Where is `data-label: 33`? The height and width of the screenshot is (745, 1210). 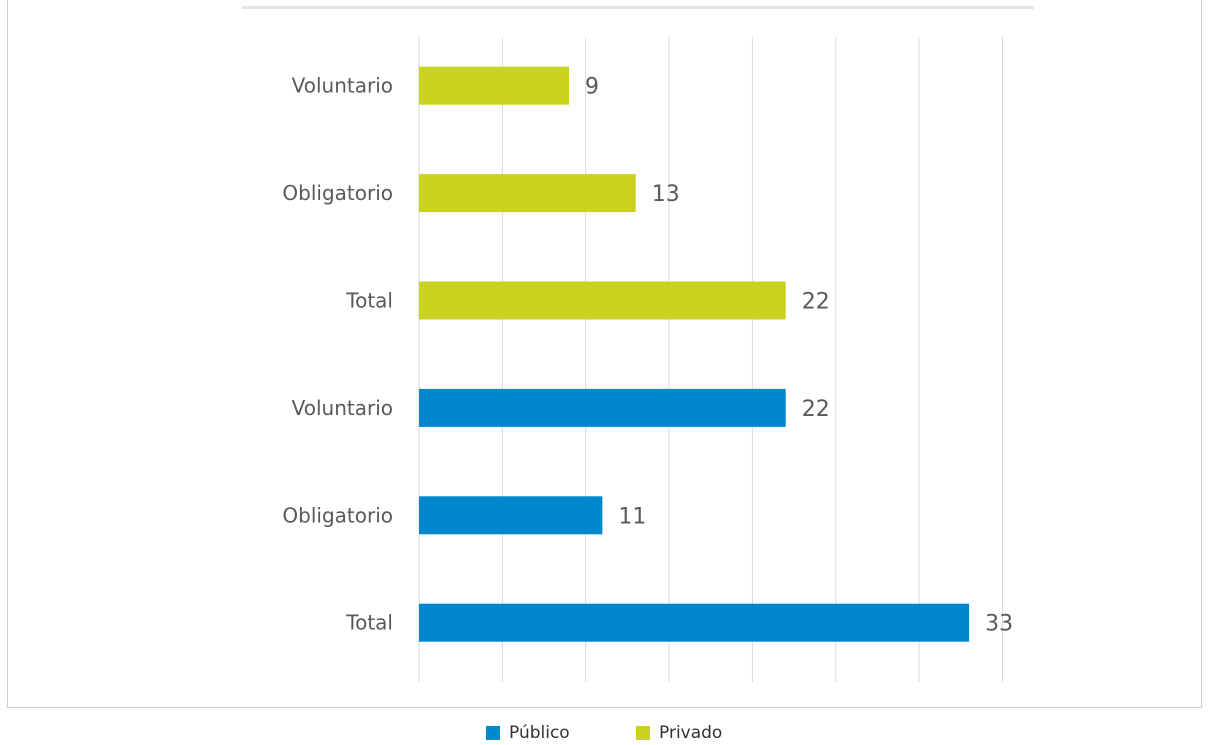 data-label: 33 is located at coordinates (999, 624).